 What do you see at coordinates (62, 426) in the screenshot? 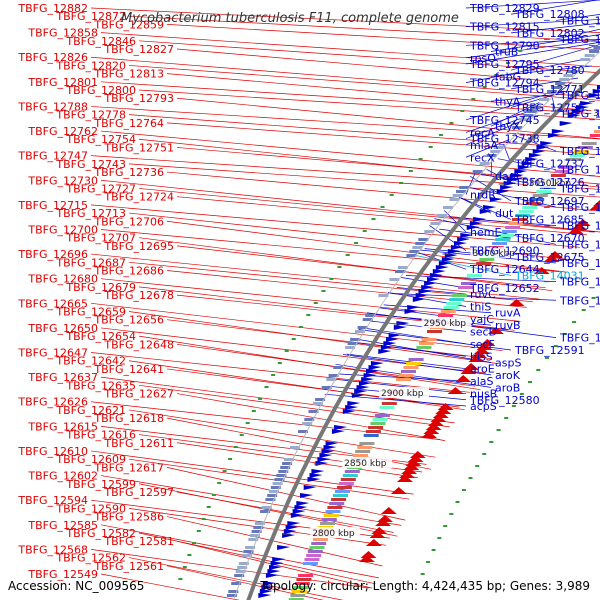
I see `left-gene-label: TBFG_12615` at bounding box center [62, 426].